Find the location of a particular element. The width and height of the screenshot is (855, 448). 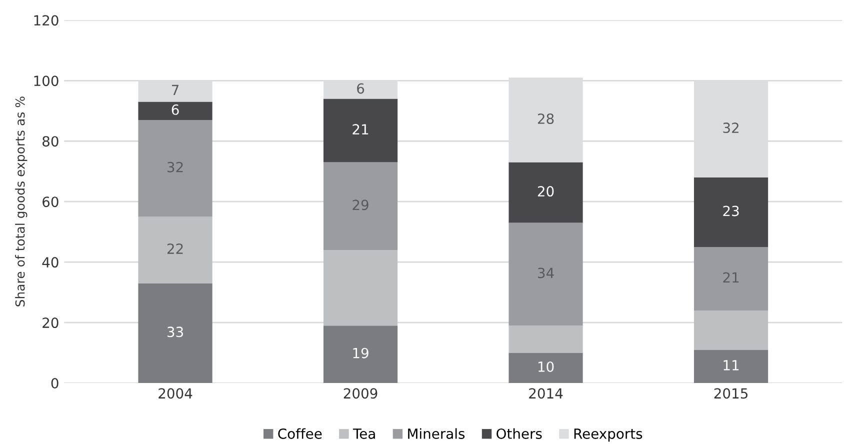

legend-label: Tea is located at coordinates (363, 433).